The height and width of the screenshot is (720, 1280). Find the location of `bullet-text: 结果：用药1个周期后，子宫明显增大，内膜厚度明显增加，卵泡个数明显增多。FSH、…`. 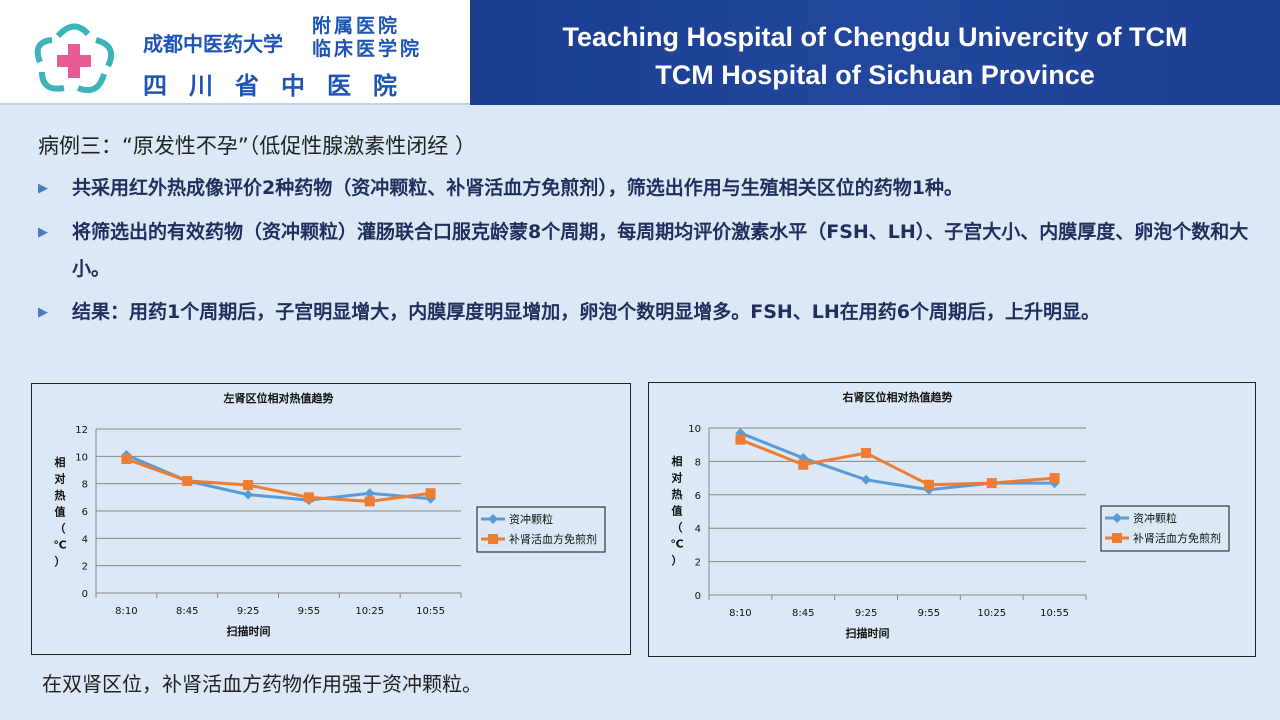

bullet-text: 结果：用药1个周期后，子宫明显增大，内膜厚度明显增加，卵泡个数明显增多。FSH、… is located at coordinates (586, 312).